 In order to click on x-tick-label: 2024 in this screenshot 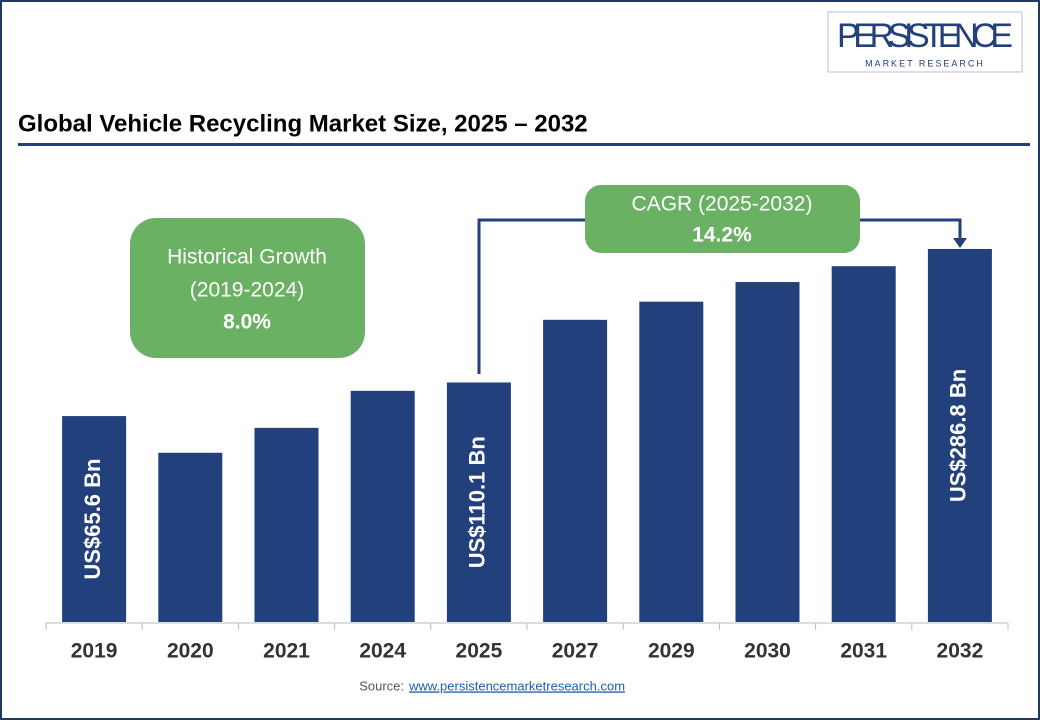, I will do `click(382, 651)`.